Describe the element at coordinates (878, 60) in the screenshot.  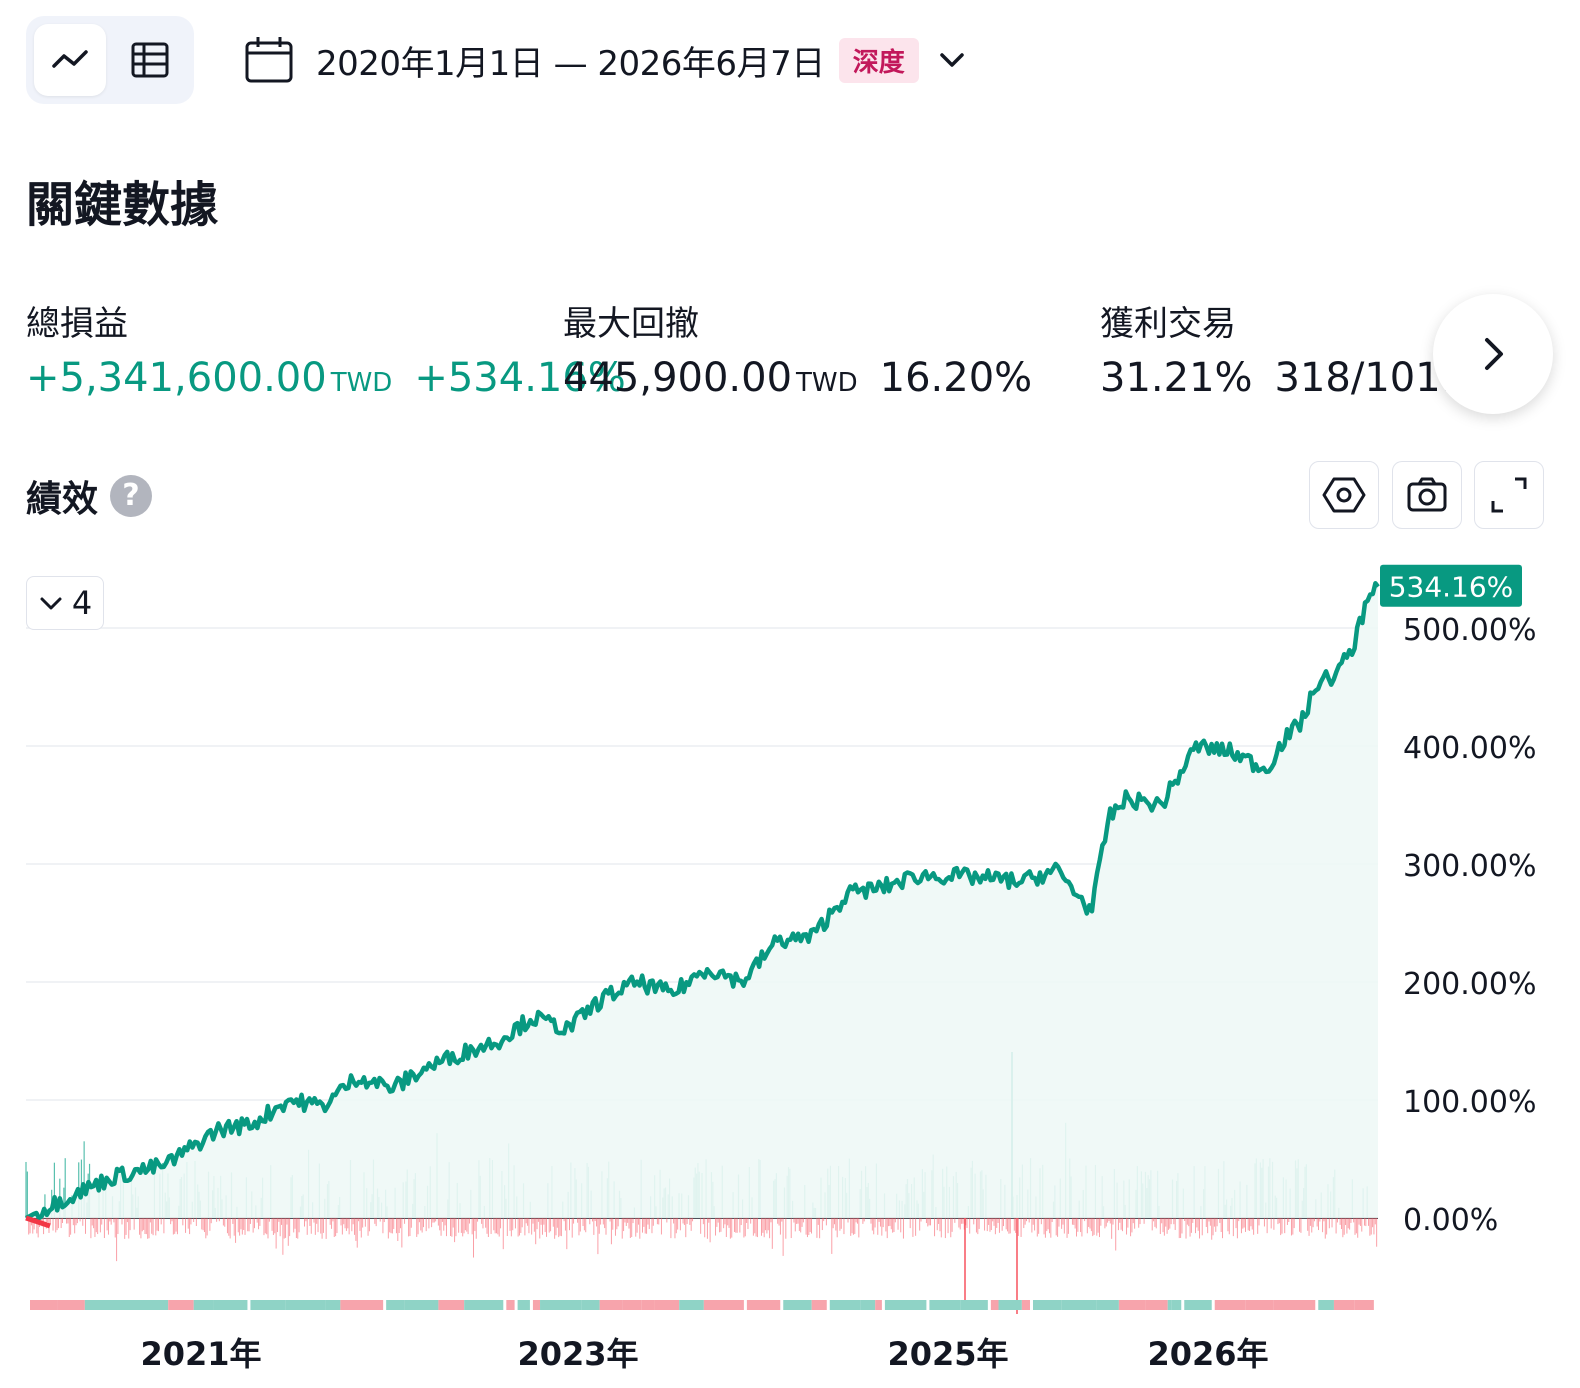
I see `mode-badge: 深度` at that location.